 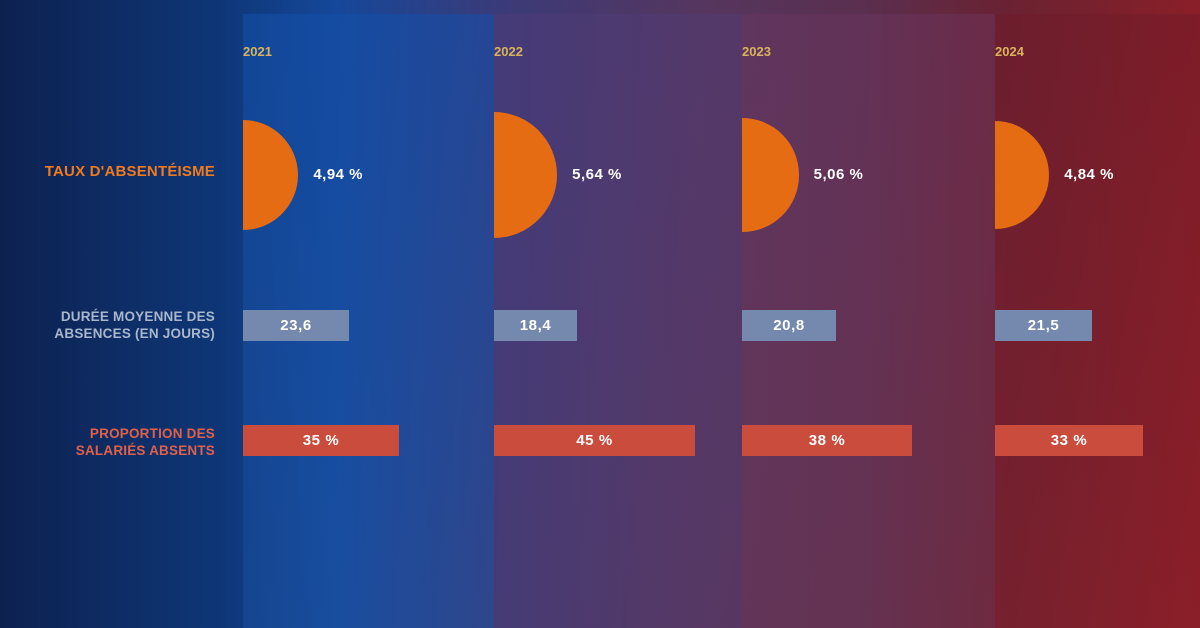 What do you see at coordinates (134, 333) in the screenshot?
I see `row-label-line: ABSENCES (EN JOURS)` at bounding box center [134, 333].